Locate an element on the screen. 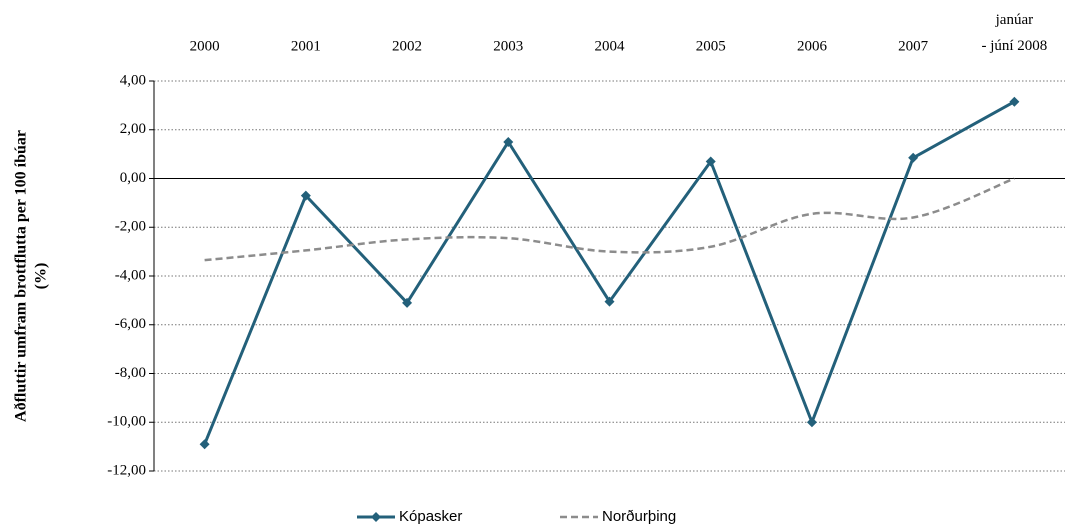  y-tick-label: -10,00 is located at coordinates (126, 422).